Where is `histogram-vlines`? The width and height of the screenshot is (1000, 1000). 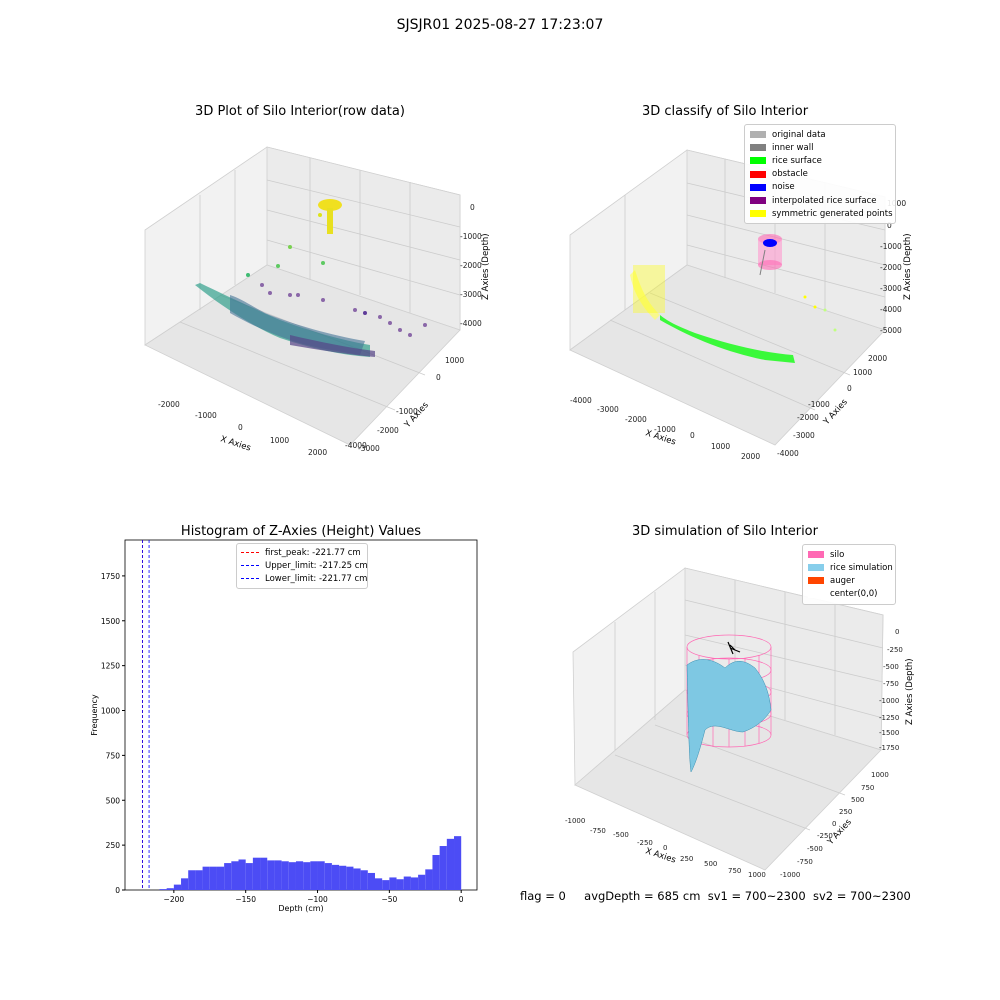
histogram-vlines is located at coordinates (146, 715).